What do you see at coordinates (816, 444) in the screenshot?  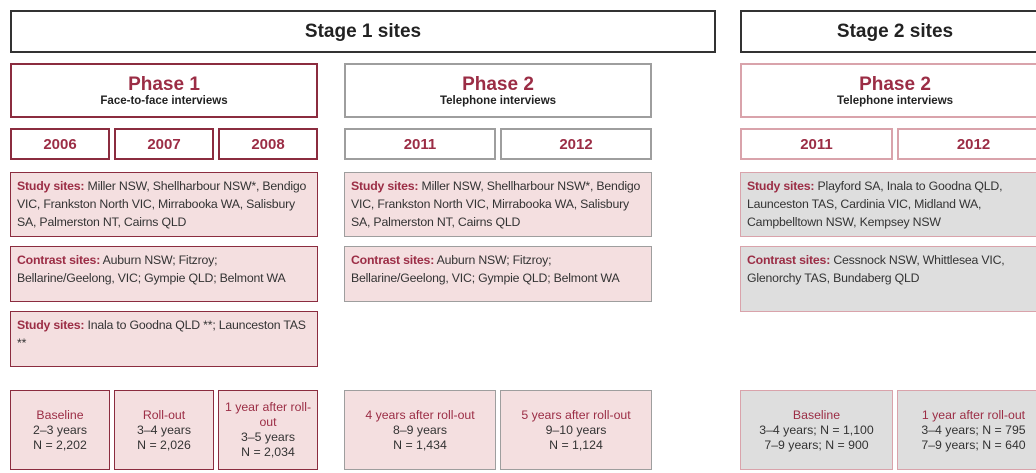 I see `outcome-line: 7–9 years; N = 900` at bounding box center [816, 444].